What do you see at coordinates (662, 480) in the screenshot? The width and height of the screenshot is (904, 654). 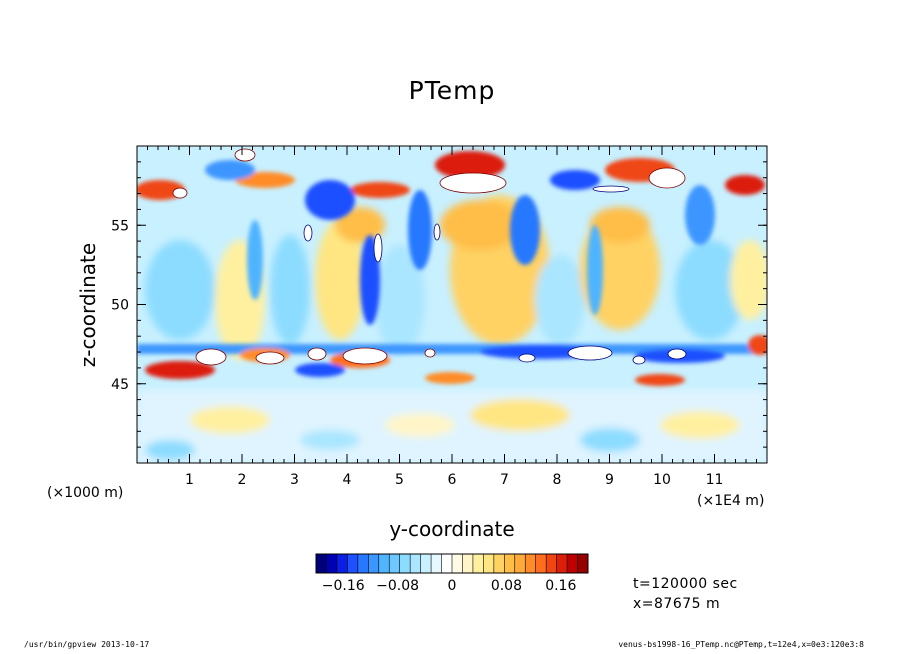 I see `x-tick-label: 10` at bounding box center [662, 480].